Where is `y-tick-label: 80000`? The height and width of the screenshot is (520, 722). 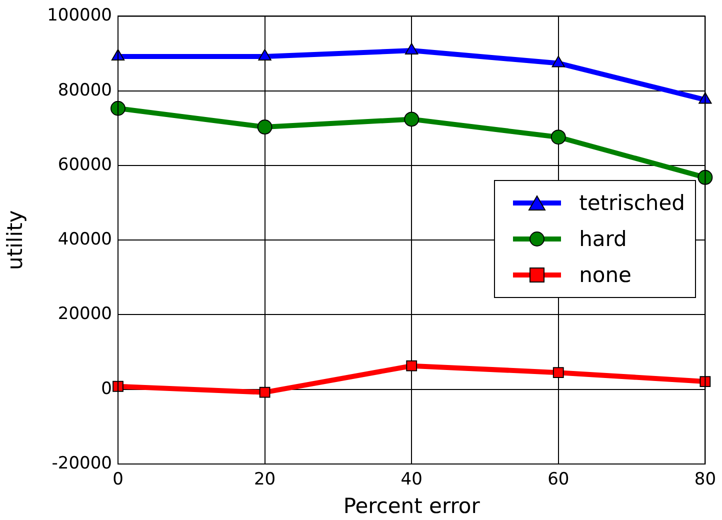 y-tick-label: 80000 is located at coordinates (85, 90).